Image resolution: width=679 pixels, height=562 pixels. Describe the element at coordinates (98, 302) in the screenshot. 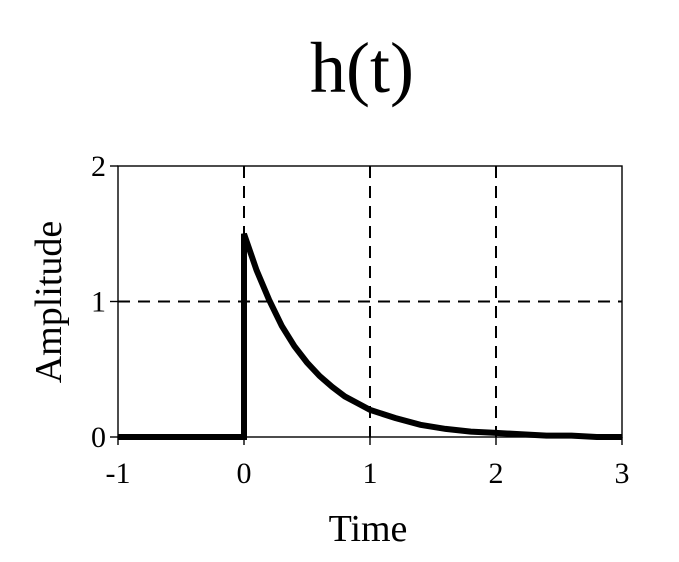

I see `y-tick-label: 1` at that location.